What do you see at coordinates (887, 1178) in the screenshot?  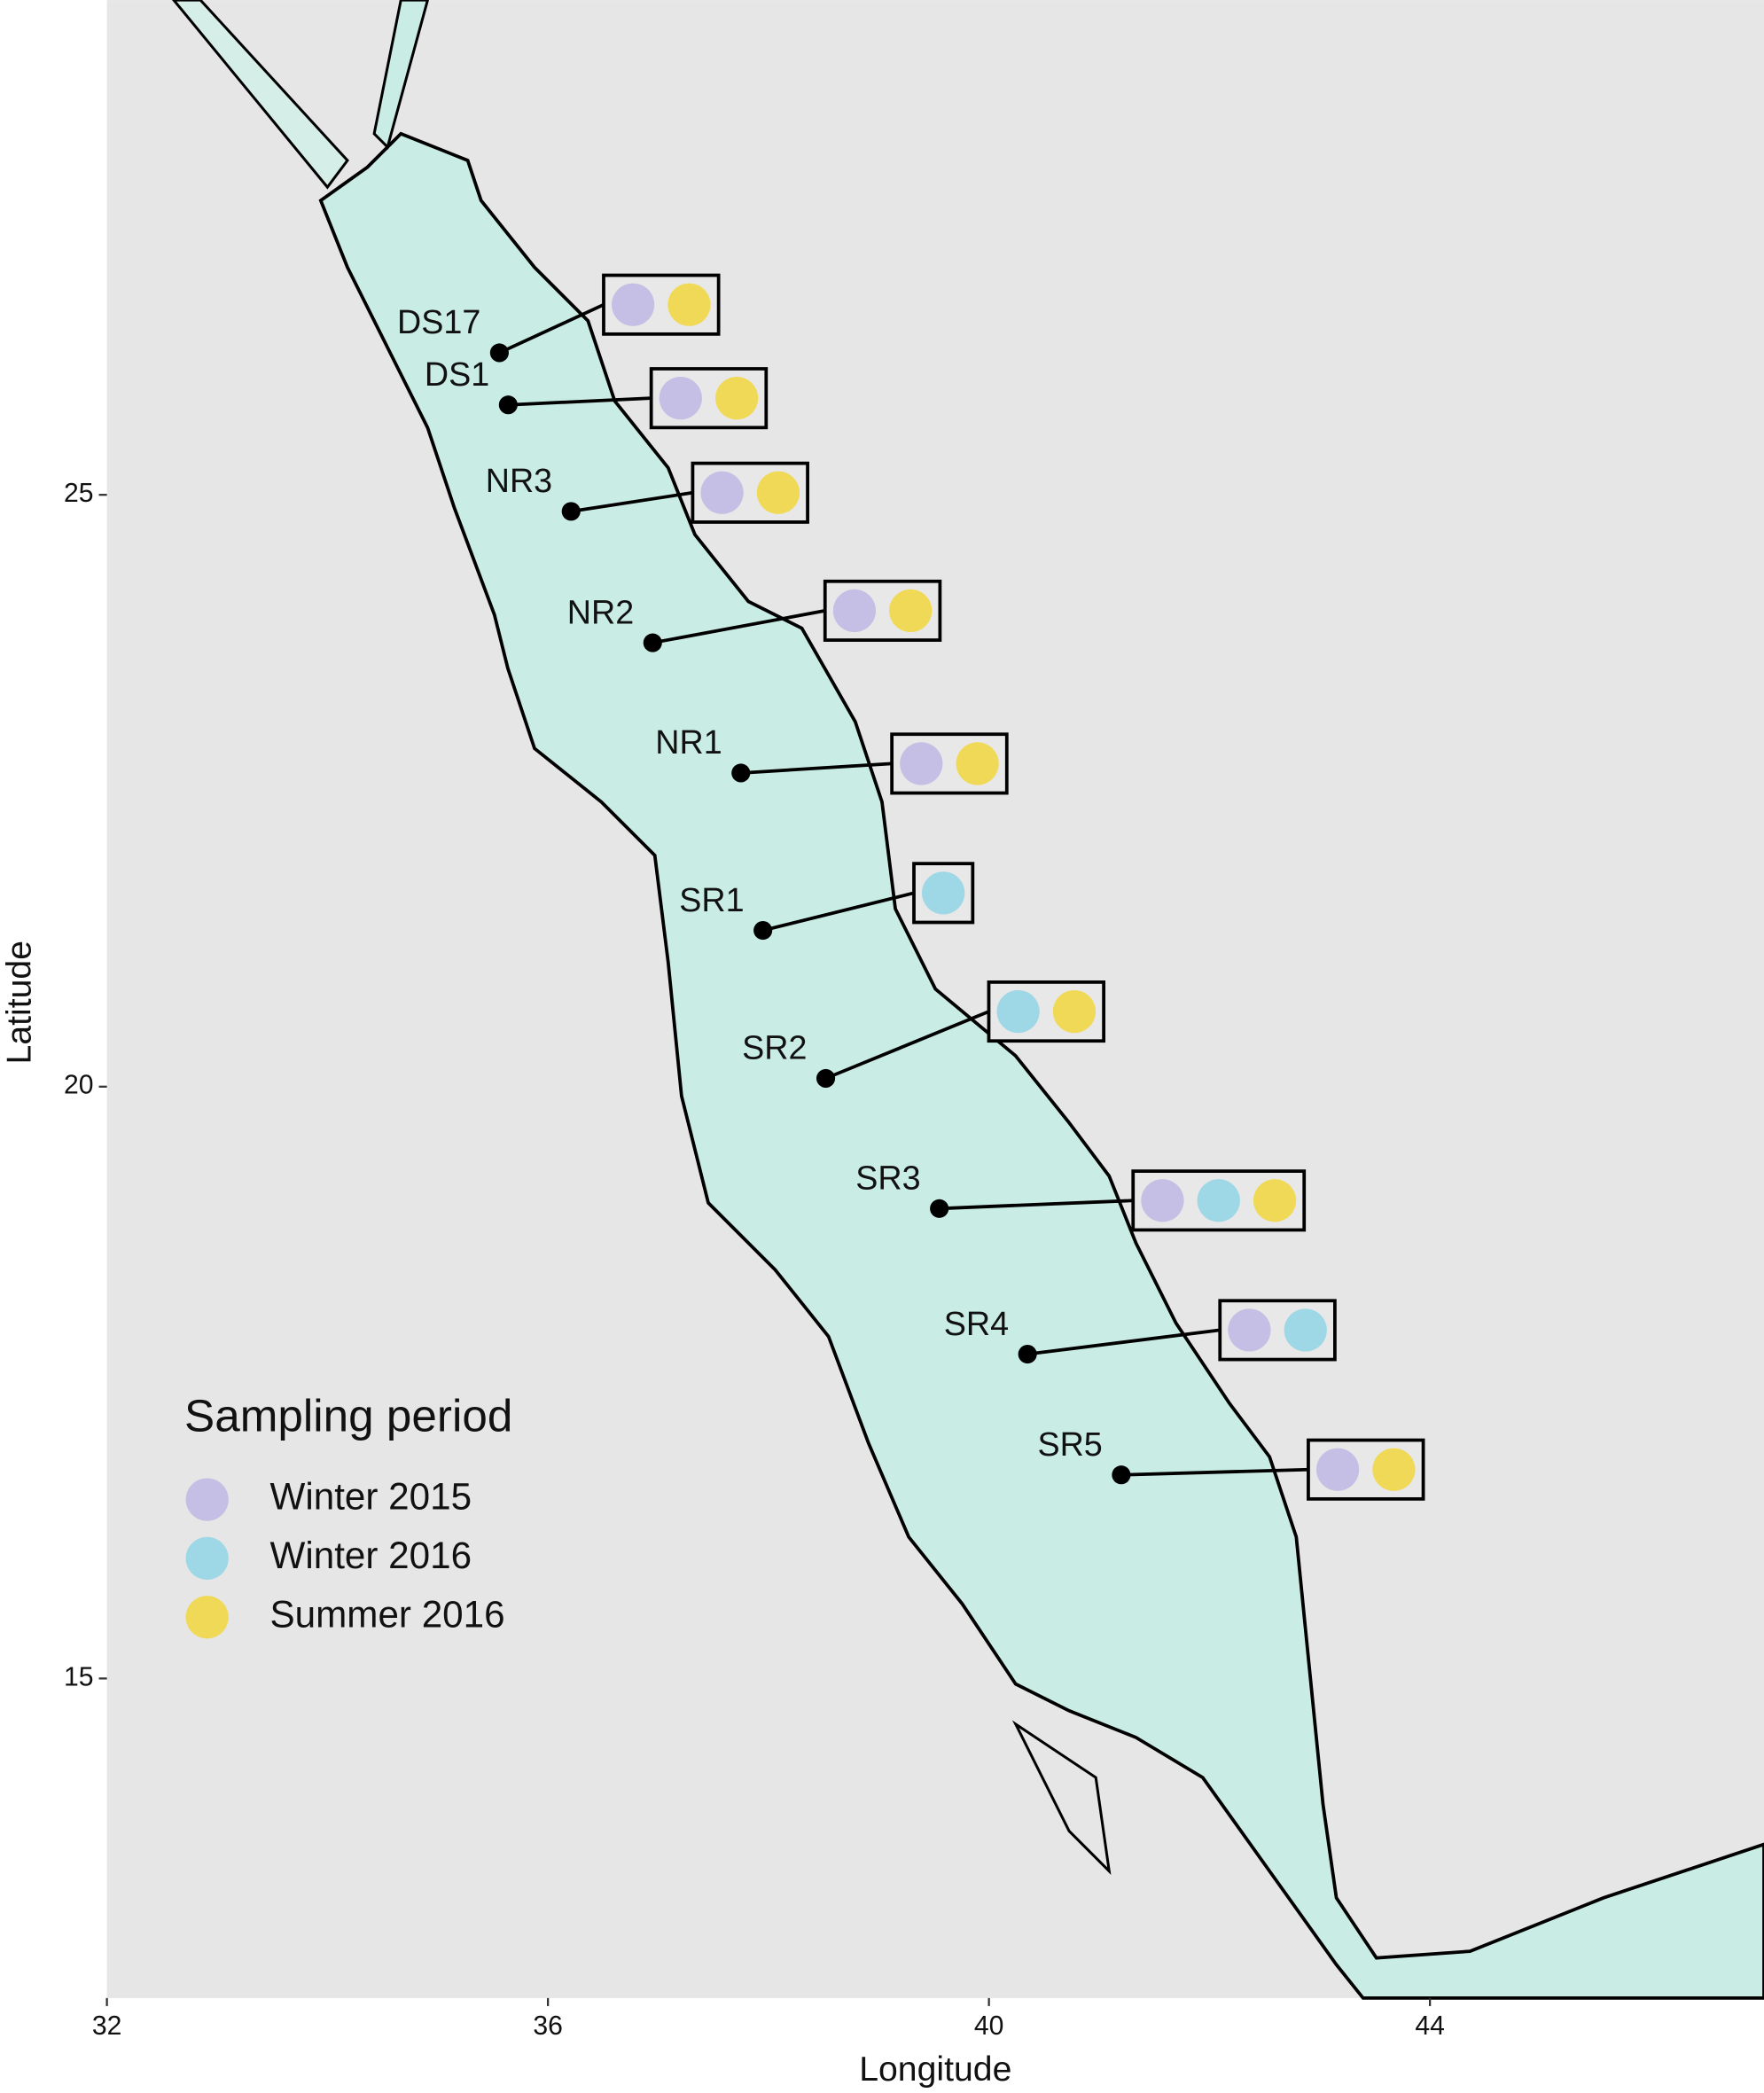 I see `station-label: SR3` at bounding box center [887, 1178].